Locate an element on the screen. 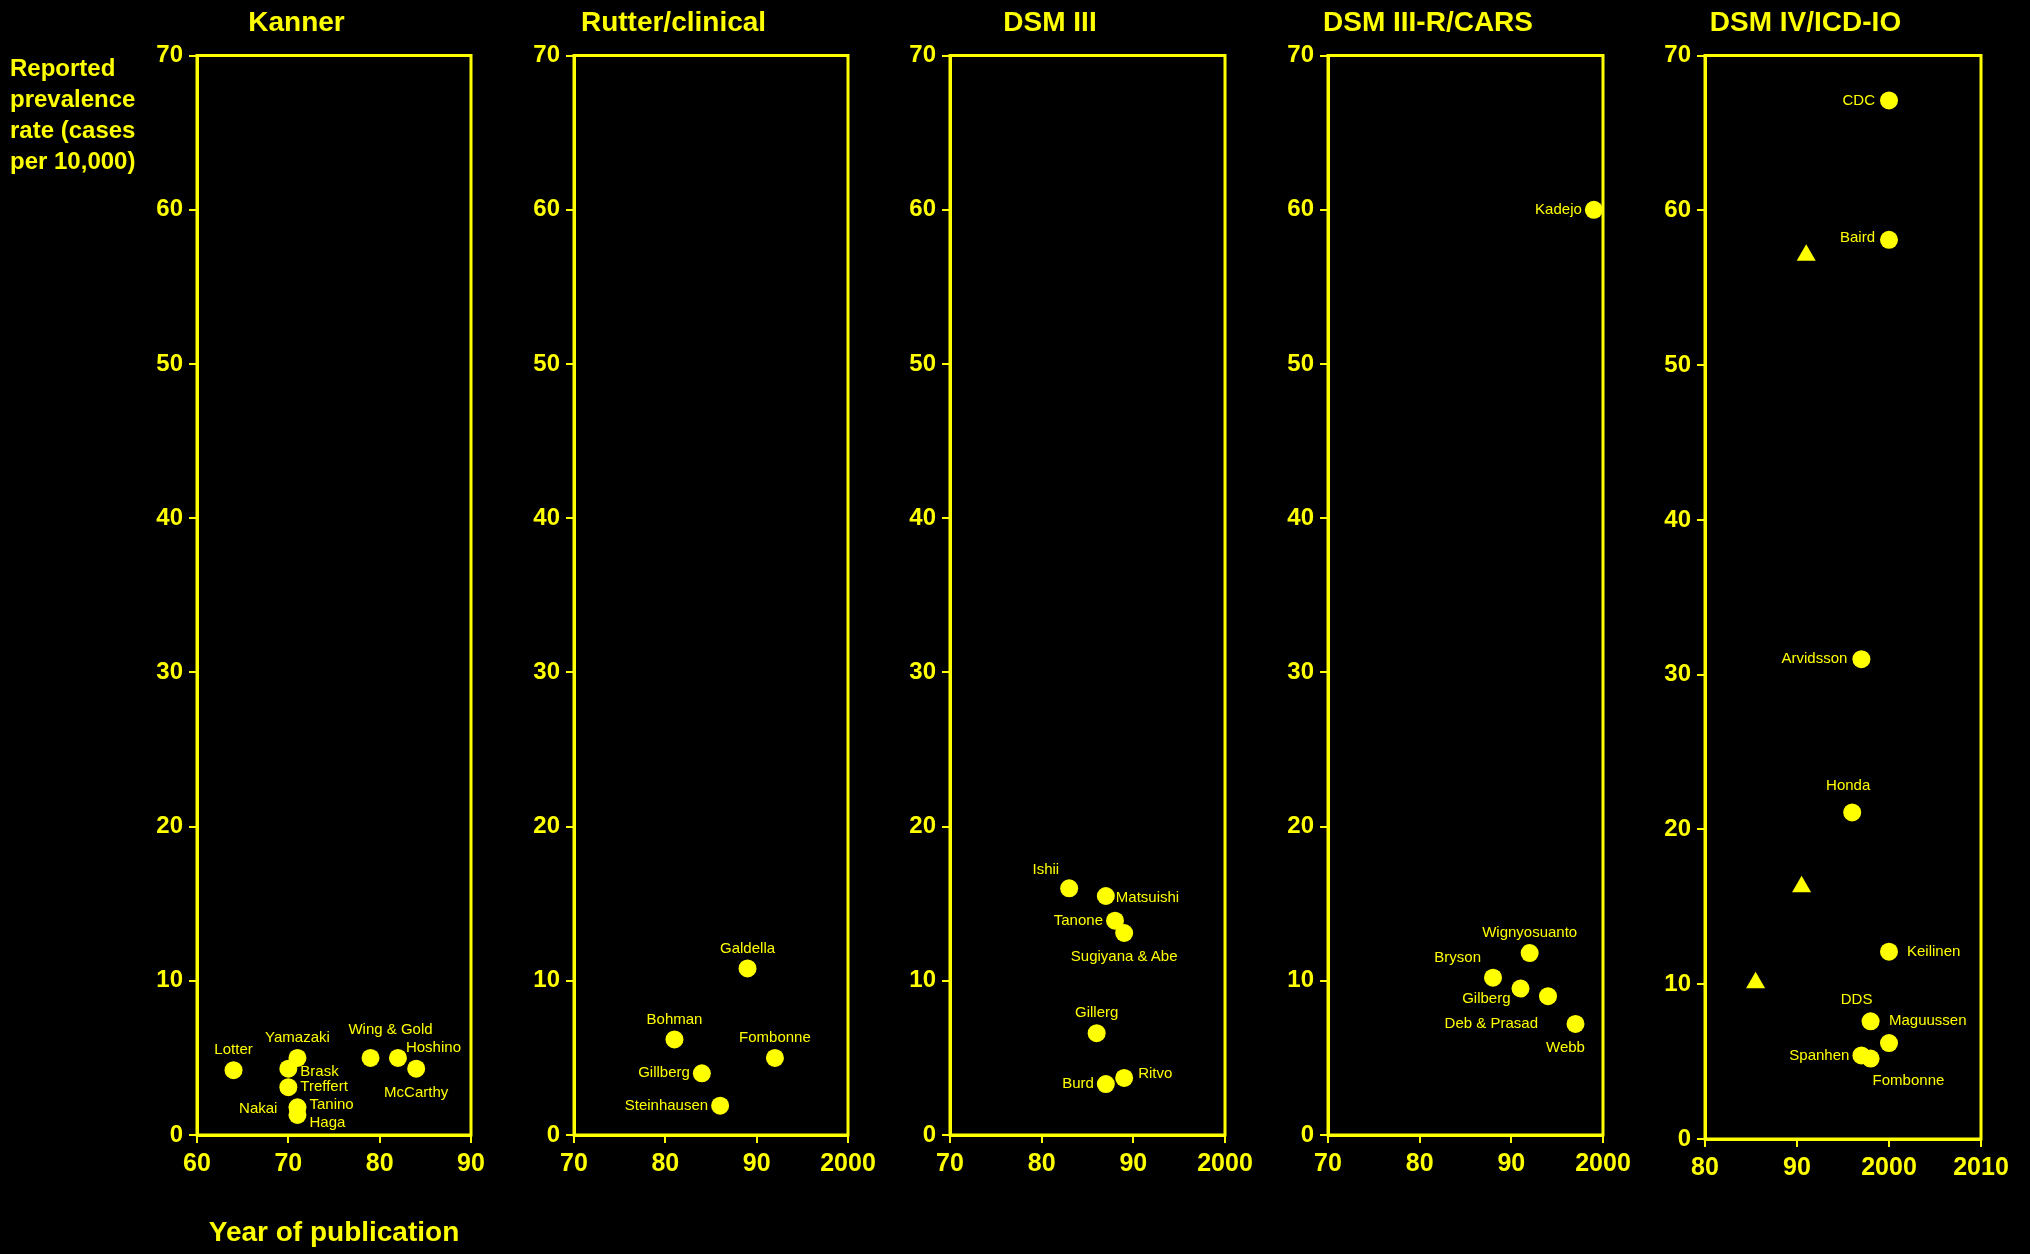 Image resolution: width=2030 pixels, height=1254 pixels. data-label: Spanhen is located at coordinates (1819, 1054).